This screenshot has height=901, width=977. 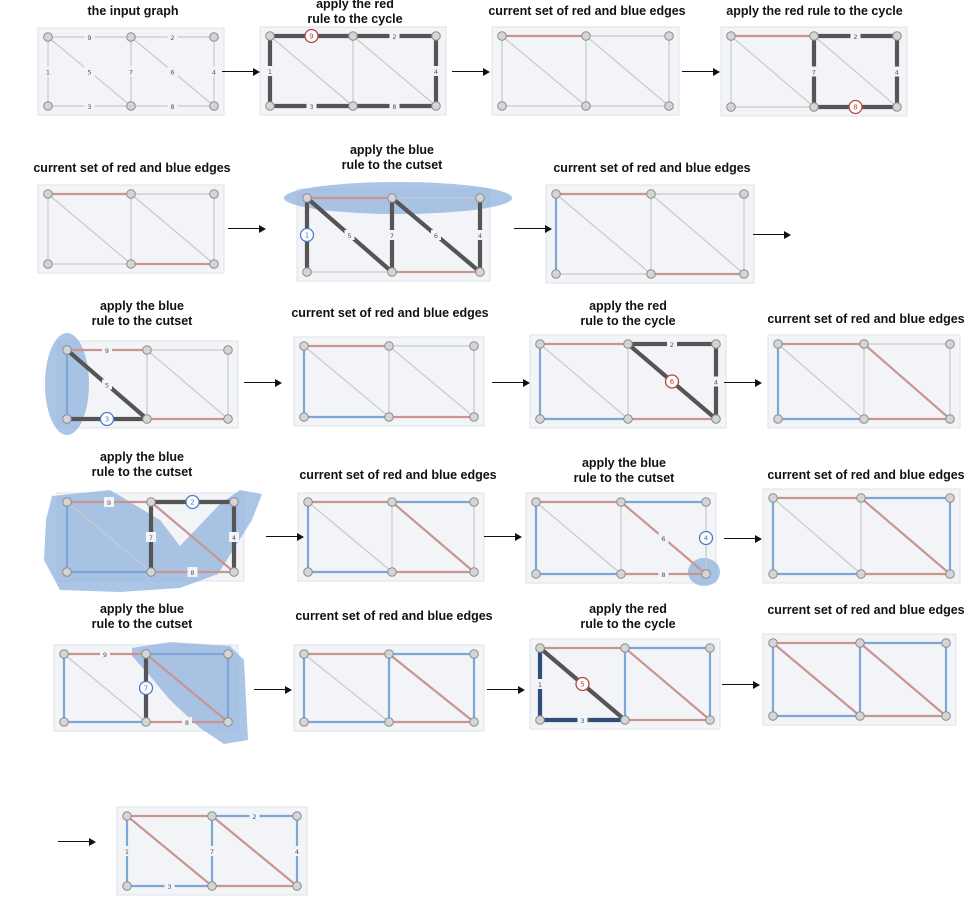 What do you see at coordinates (866, 610) in the screenshot?
I see `caption-current-i: current set of red and blue edges` at bounding box center [866, 610].